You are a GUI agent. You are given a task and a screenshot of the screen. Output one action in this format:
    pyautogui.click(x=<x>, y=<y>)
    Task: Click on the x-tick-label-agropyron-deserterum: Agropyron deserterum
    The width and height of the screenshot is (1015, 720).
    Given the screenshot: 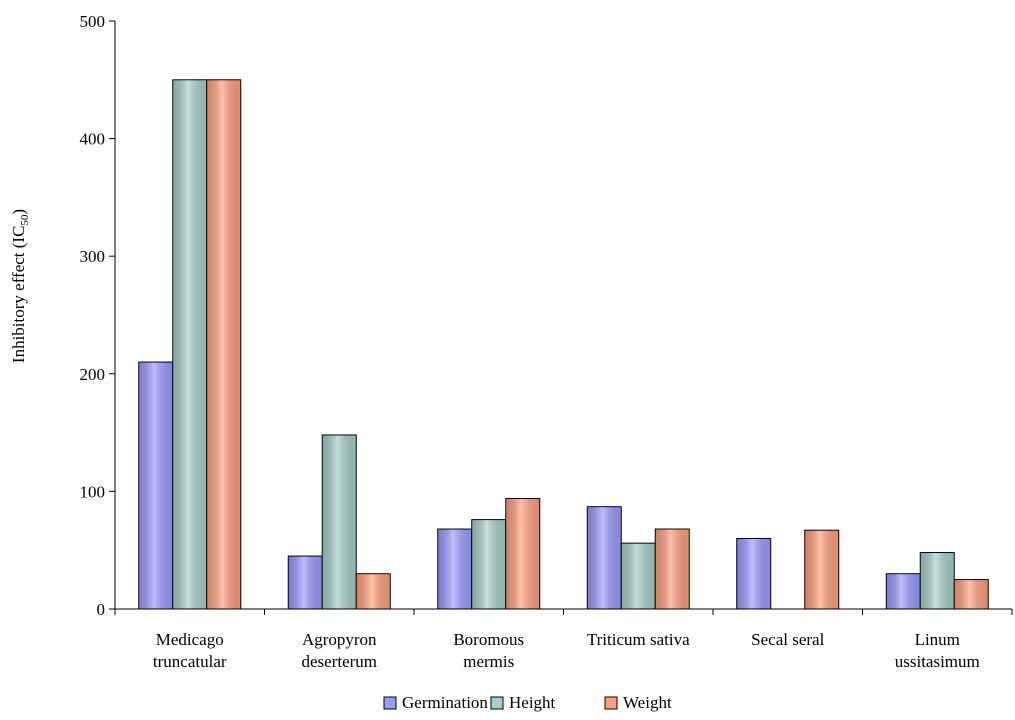 What is the action you would take?
    pyautogui.click(x=339, y=650)
    